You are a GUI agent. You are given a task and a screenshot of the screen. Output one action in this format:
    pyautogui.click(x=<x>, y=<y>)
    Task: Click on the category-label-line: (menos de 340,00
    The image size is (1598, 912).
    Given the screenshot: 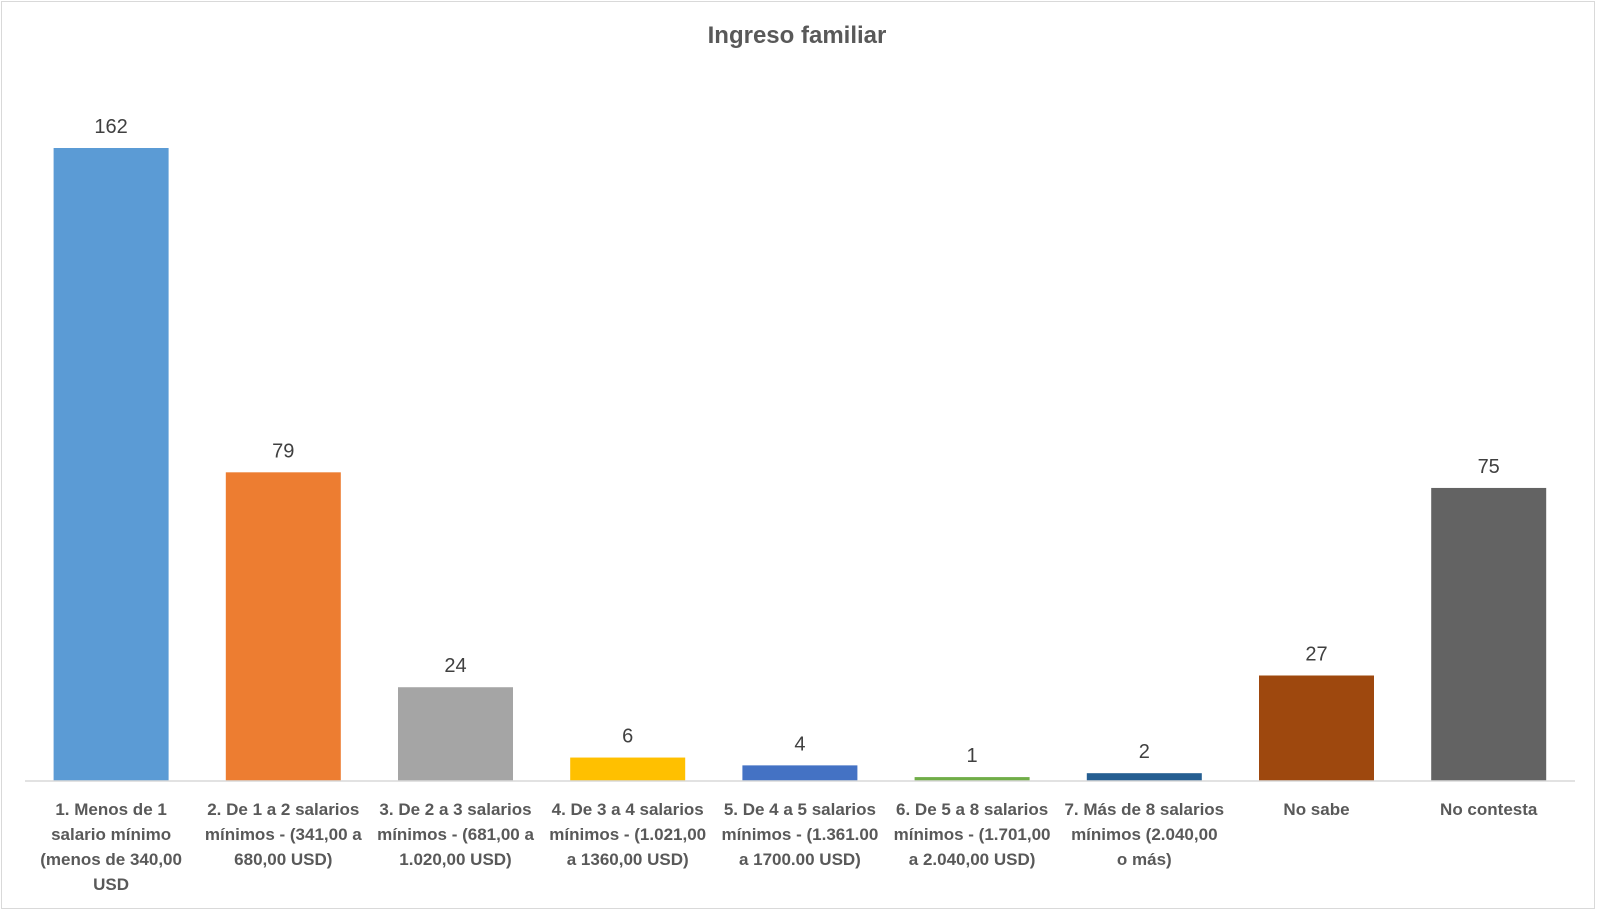 What is the action you would take?
    pyautogui.click(x=111, y=859)
    